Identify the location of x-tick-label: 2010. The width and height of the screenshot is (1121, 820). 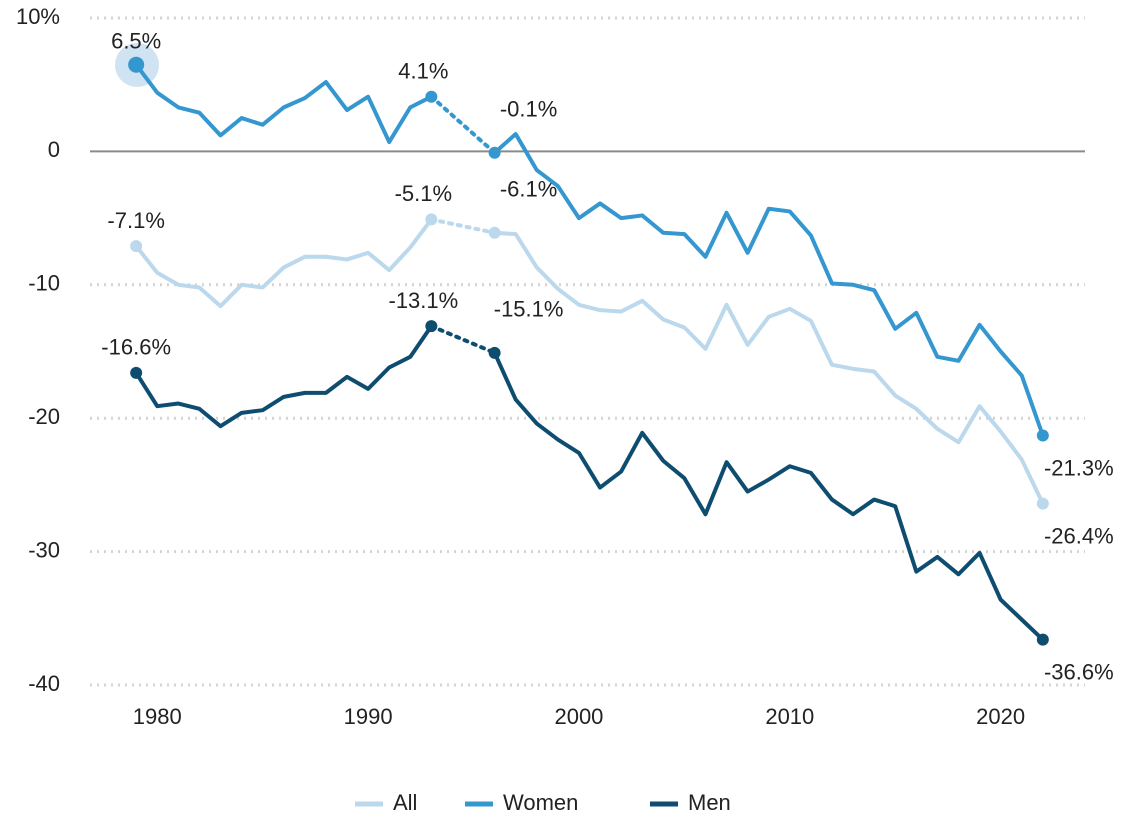
(789, 716).